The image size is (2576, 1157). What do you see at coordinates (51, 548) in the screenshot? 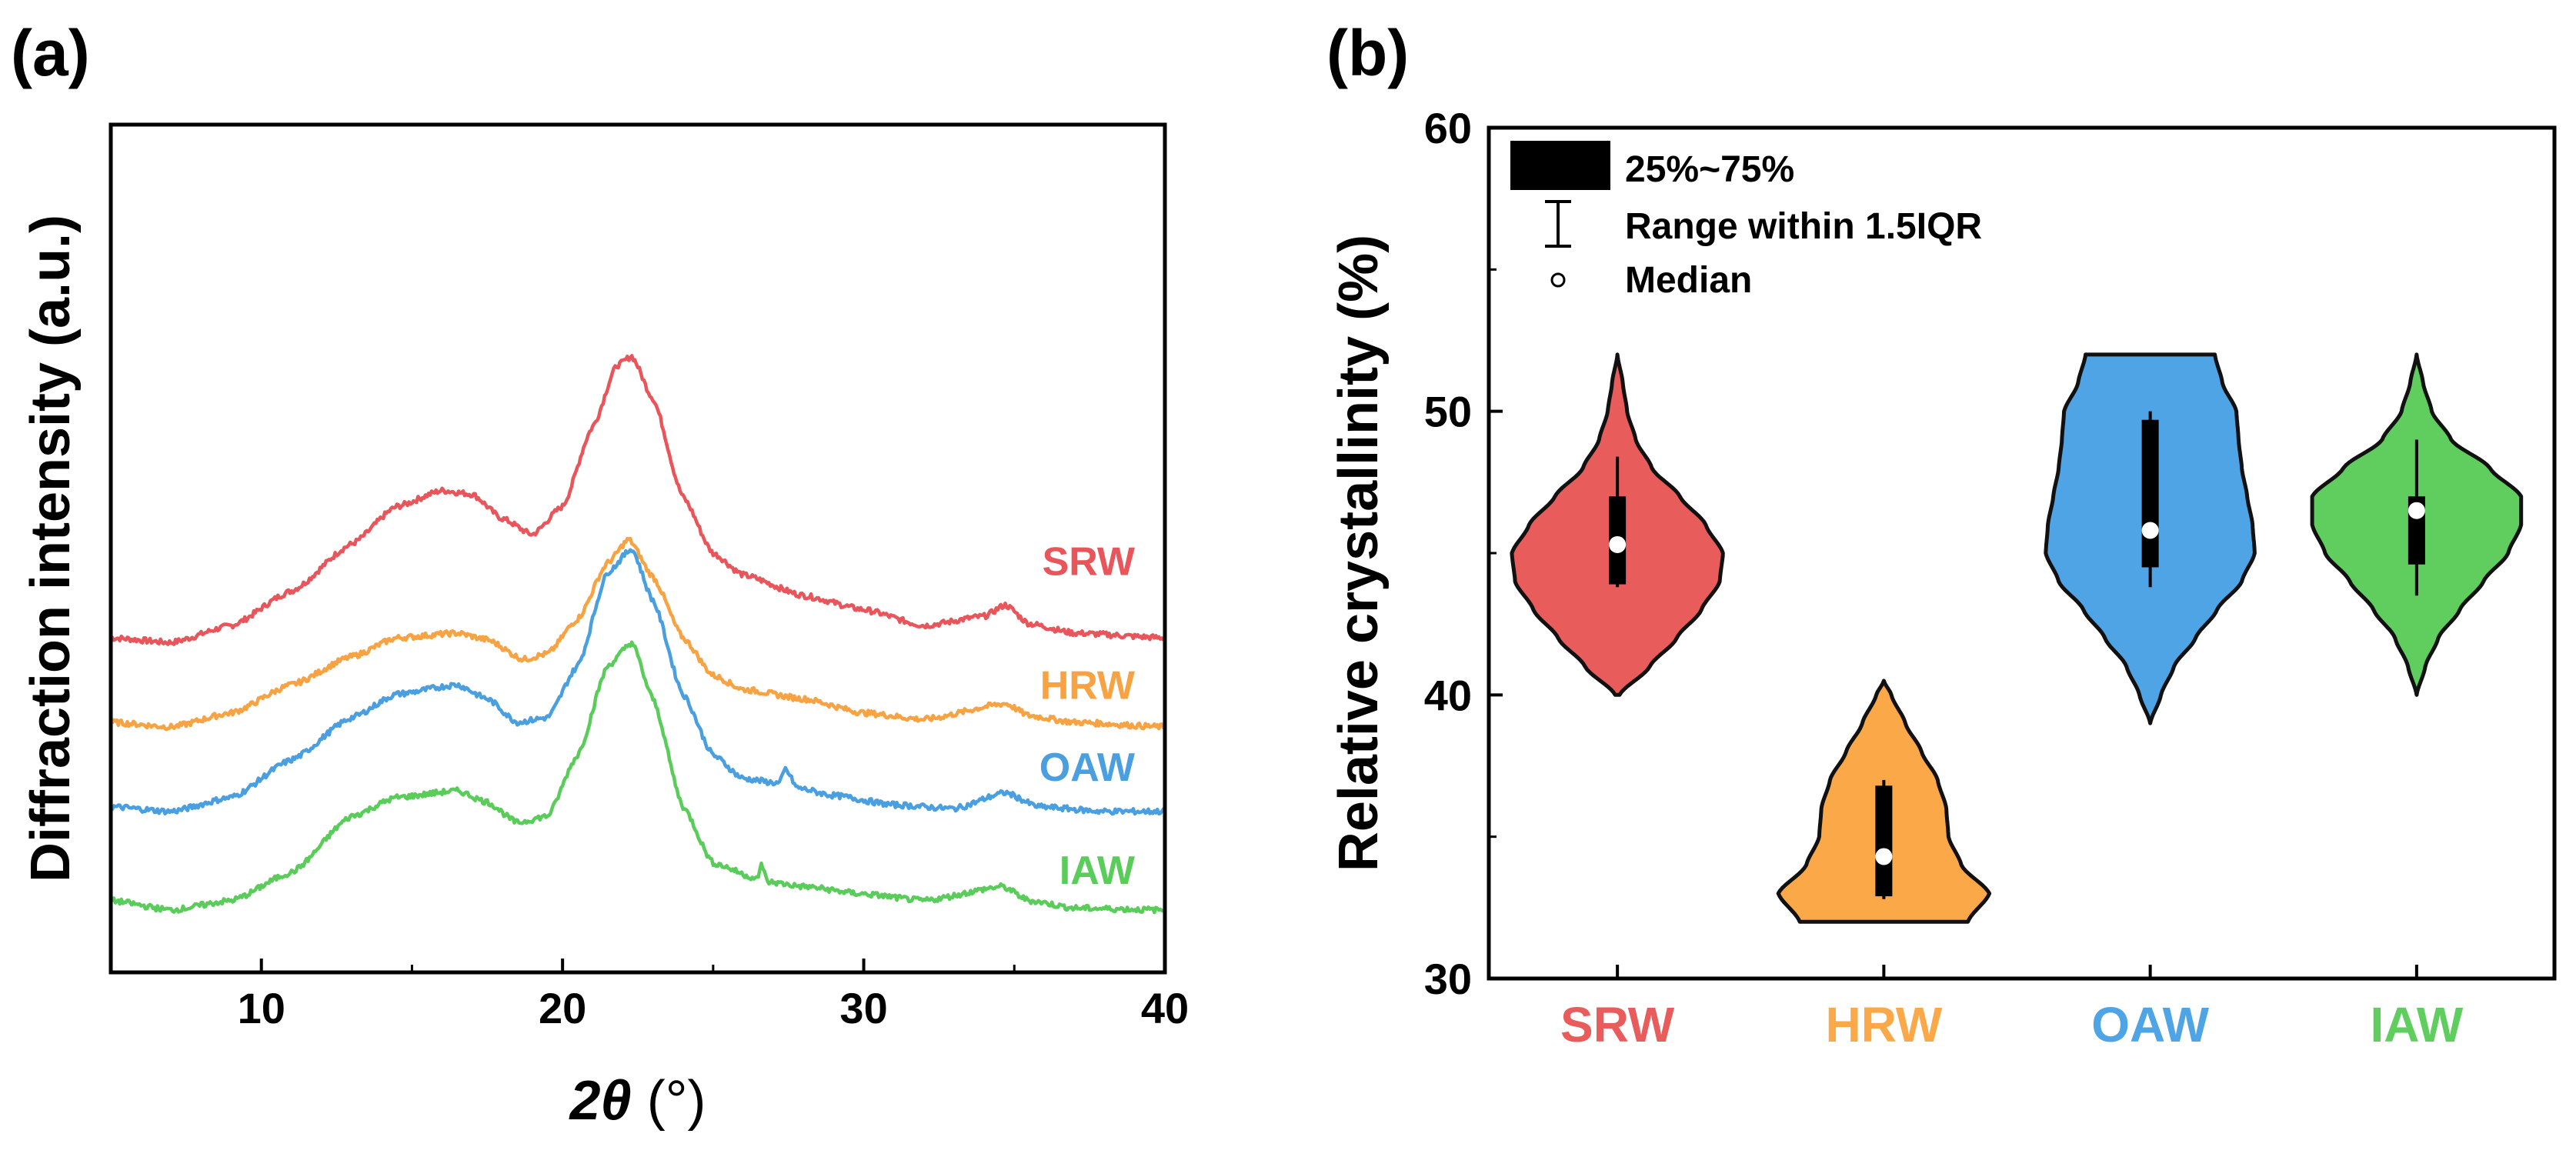
I see `panel-a-ylabel: Diffraction intensity (a.u.)` at bounding box center [51, 548].